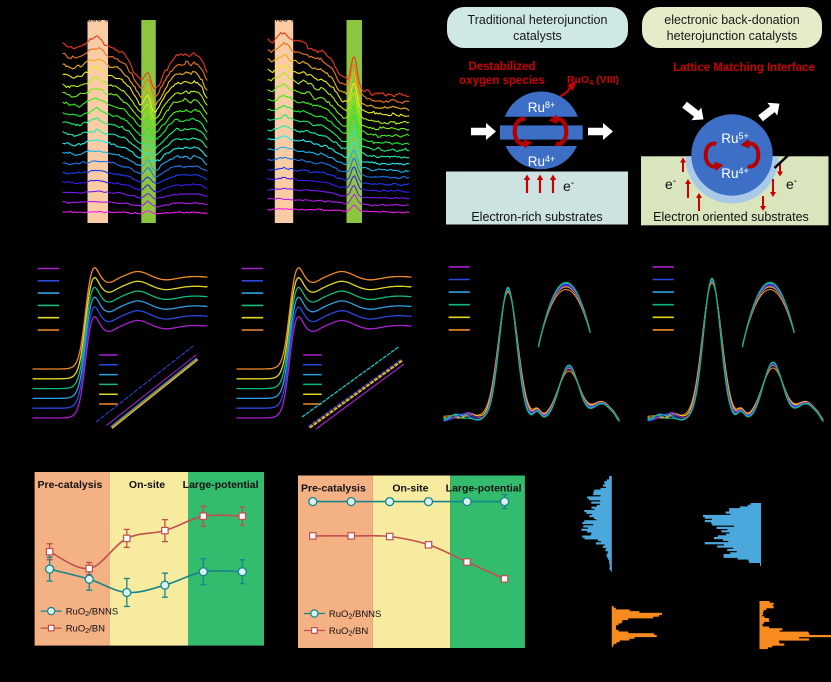 The height and width of the screenshot is (682, 831). I want to click on svg-text: heterojunction catalysts, so click(732, 36).